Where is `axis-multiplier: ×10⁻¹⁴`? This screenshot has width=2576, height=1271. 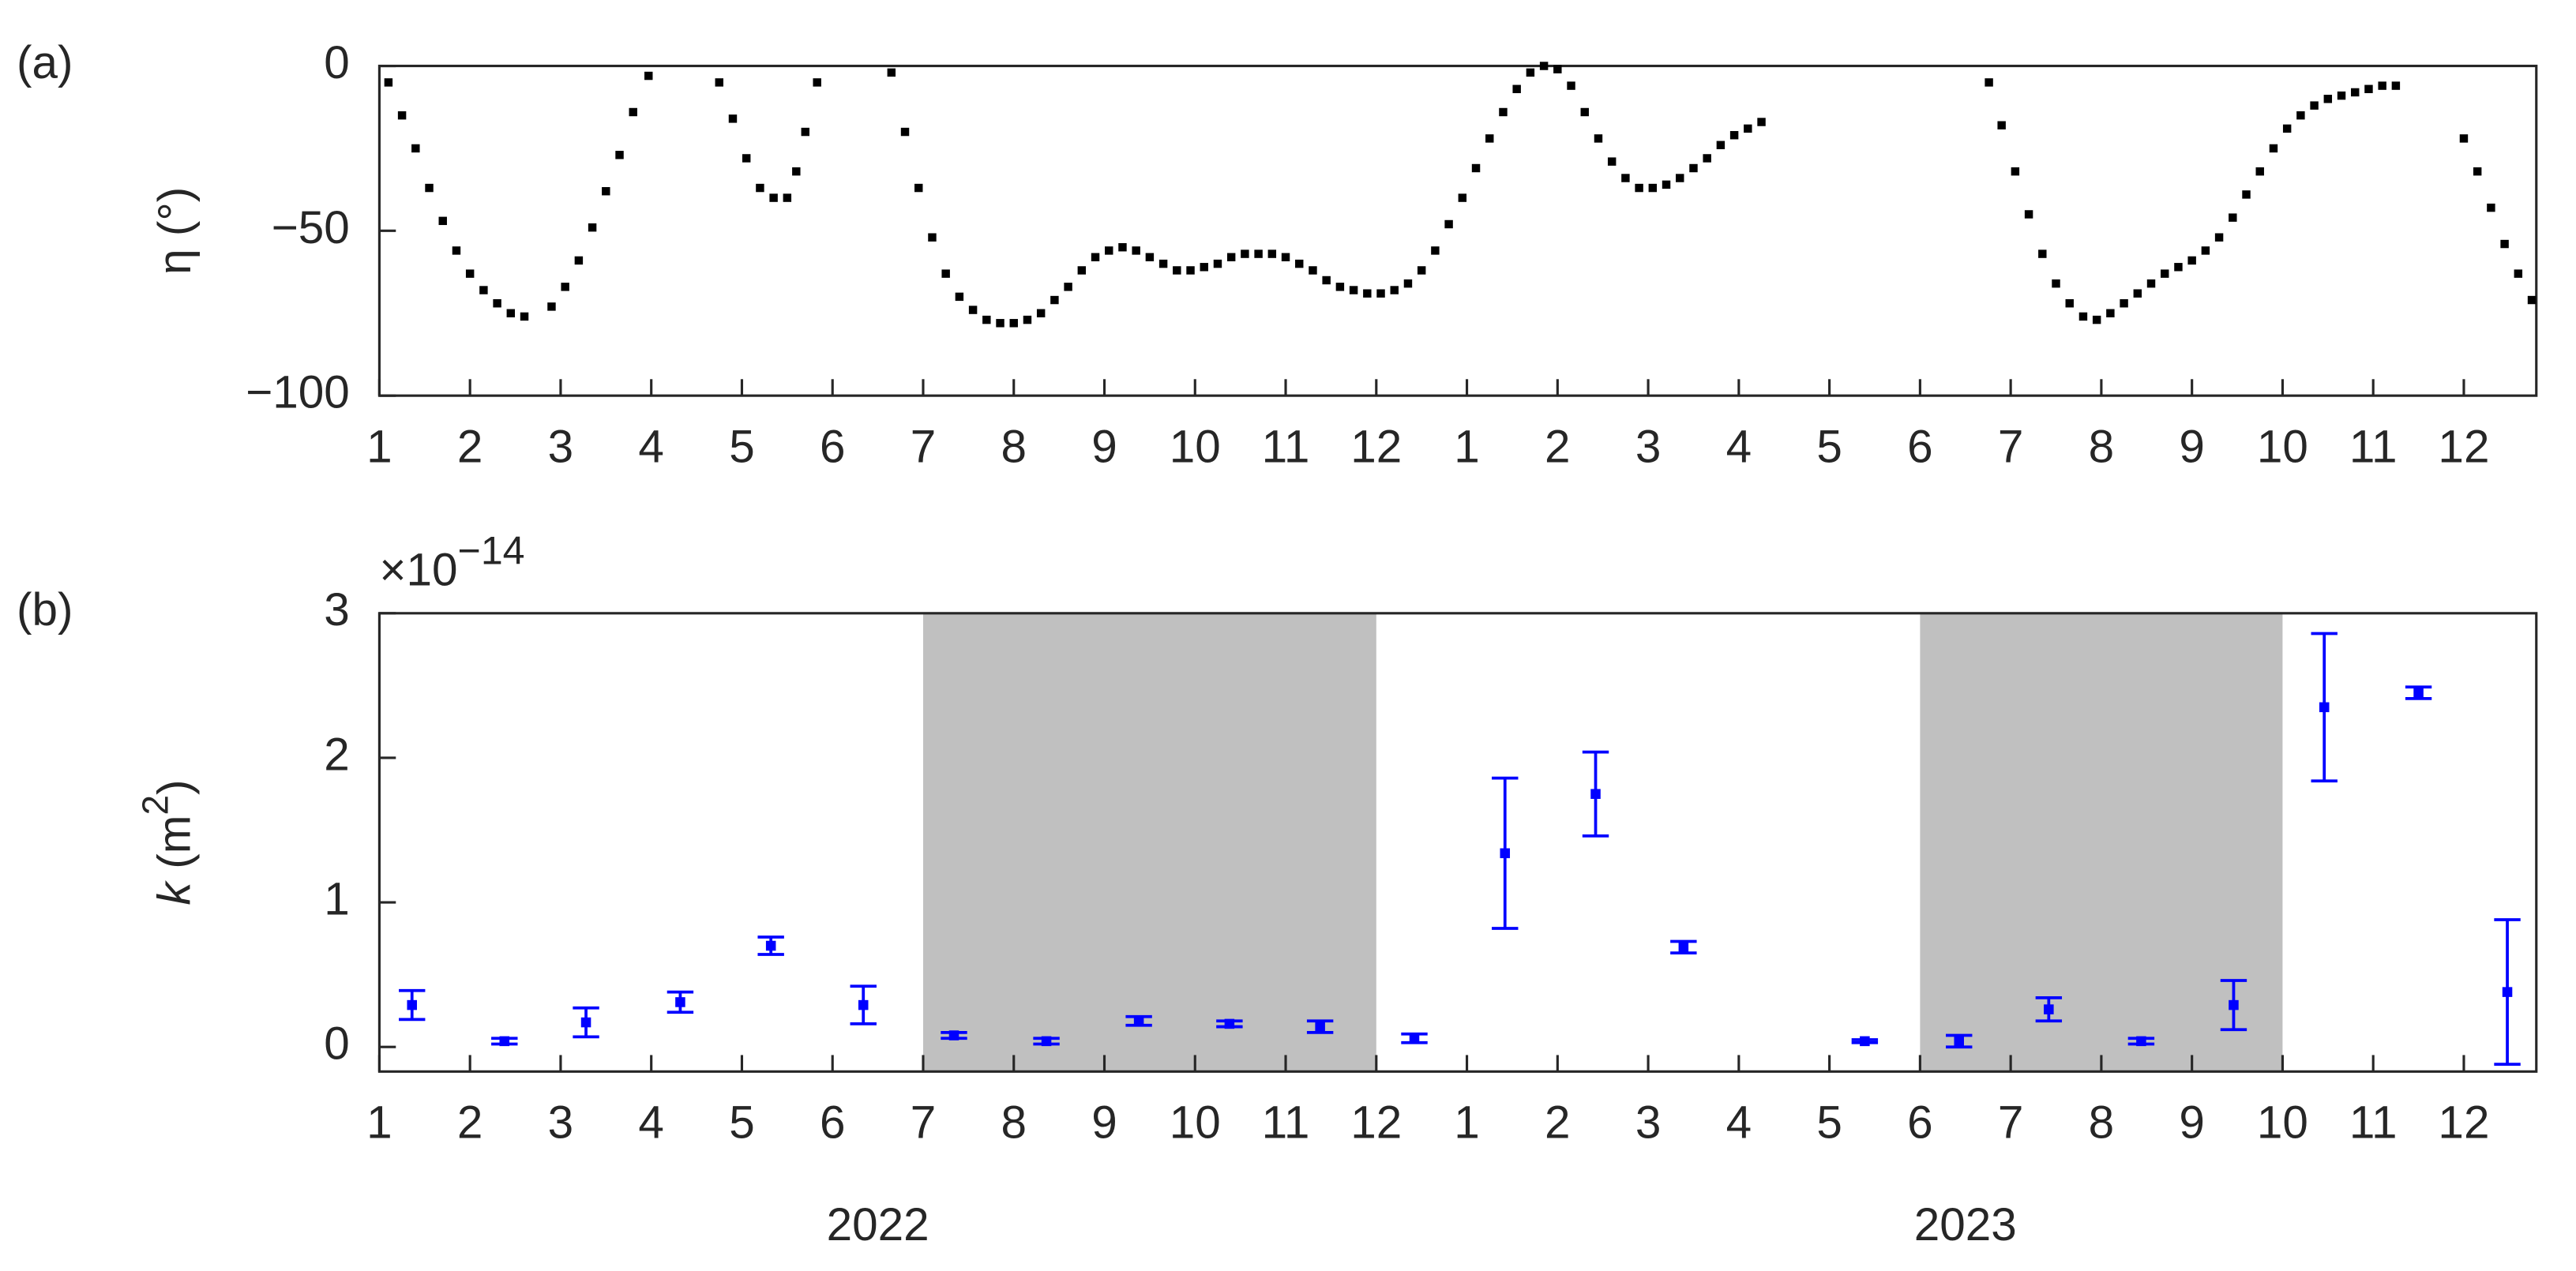
axis-multiplier: ×10⁻¹⁴ is located at coordinates (451, 562).